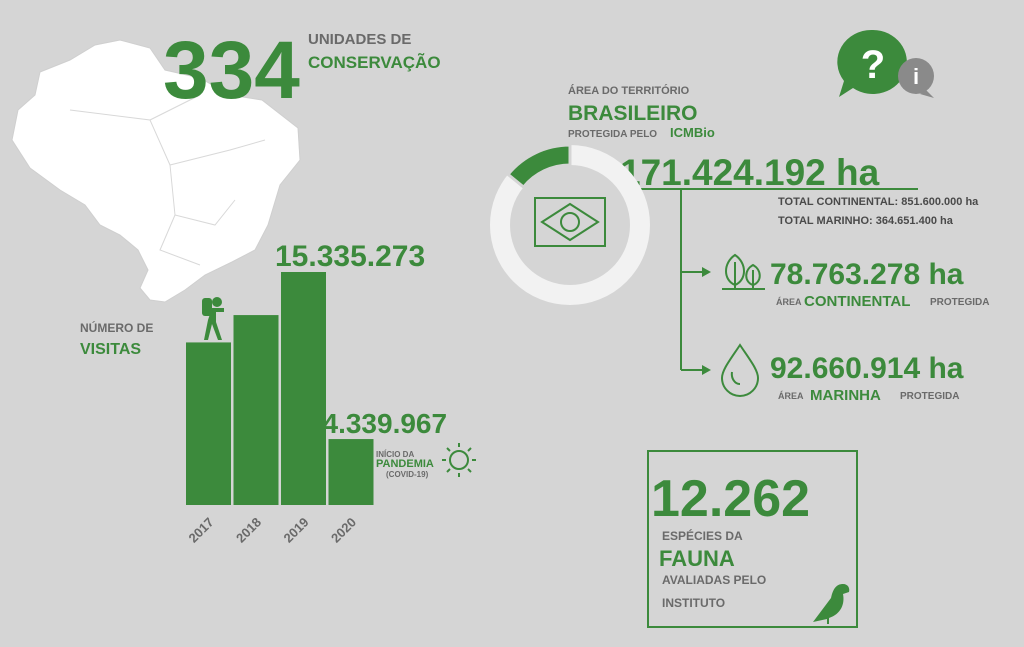  I want to click on total-marine: TOTAL MARINHO: 364.651.400 ha, so click(866, 221).